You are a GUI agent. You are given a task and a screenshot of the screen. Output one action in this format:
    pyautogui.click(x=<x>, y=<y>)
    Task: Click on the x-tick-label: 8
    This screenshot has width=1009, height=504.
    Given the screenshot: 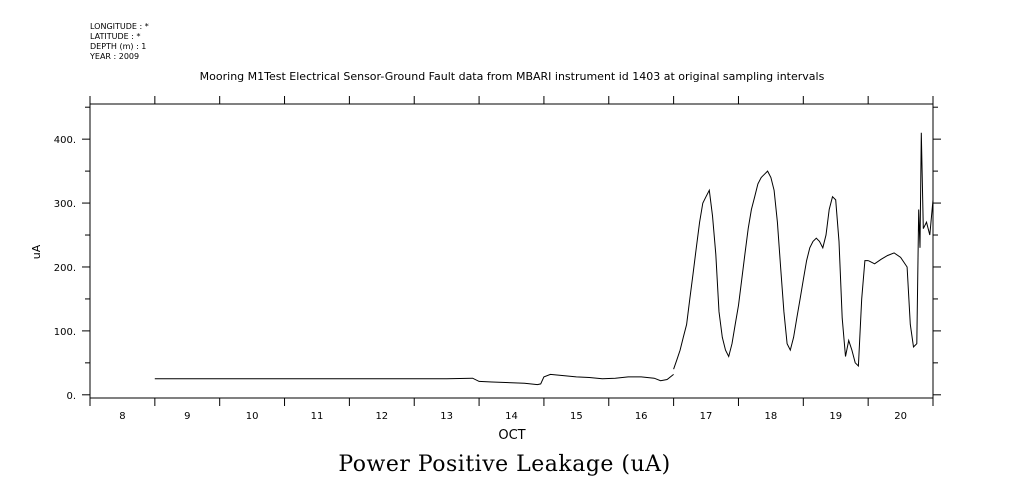 What is the action you would take?
    pyautogui.click(x=122, y=416)
    